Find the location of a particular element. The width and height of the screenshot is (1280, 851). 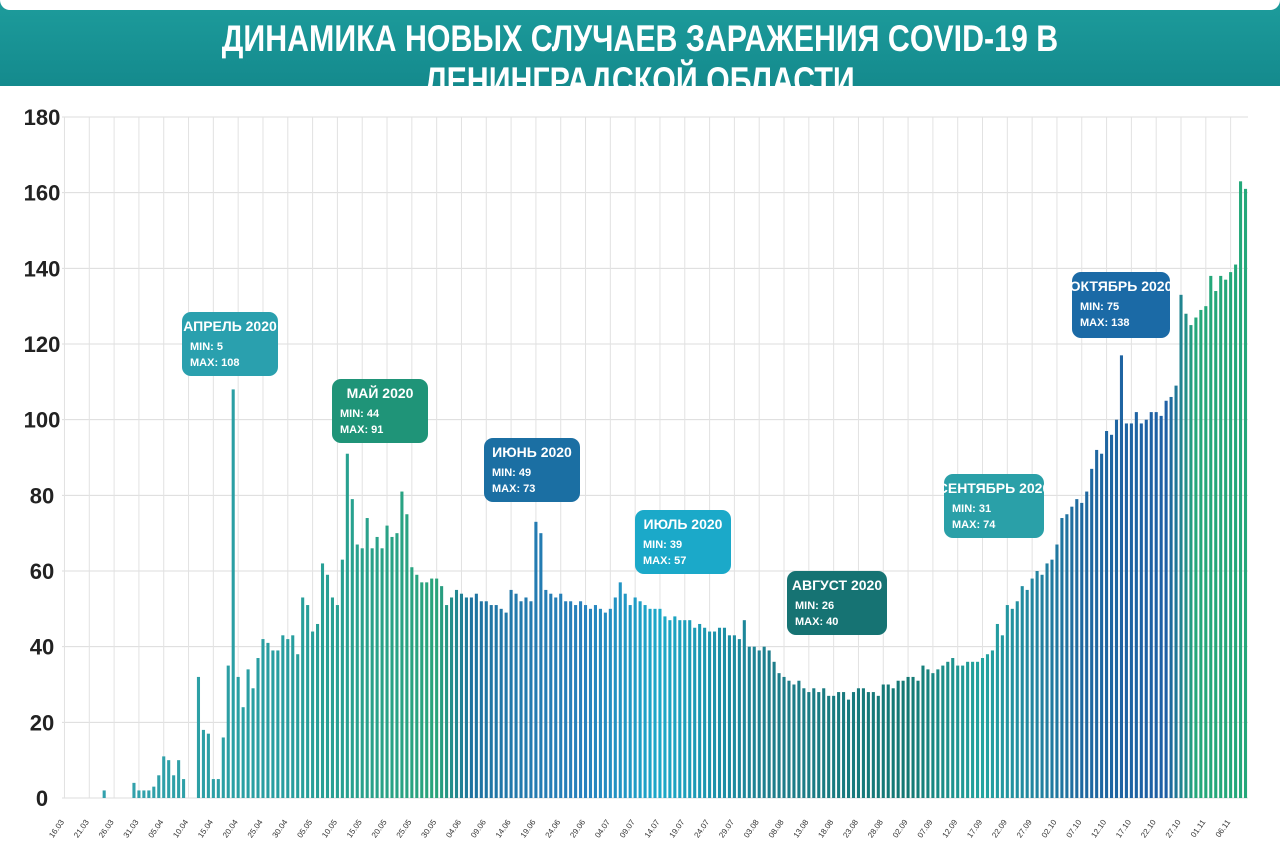

x-tick-label: 09.07 is located at coordinates (627, 829).